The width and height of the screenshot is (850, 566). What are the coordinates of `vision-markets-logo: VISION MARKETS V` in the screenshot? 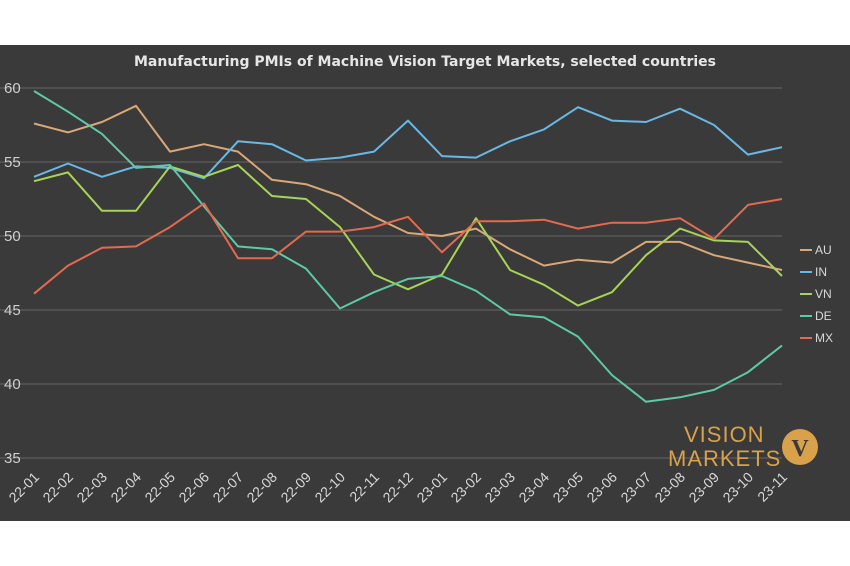 It's located at (743, 446).